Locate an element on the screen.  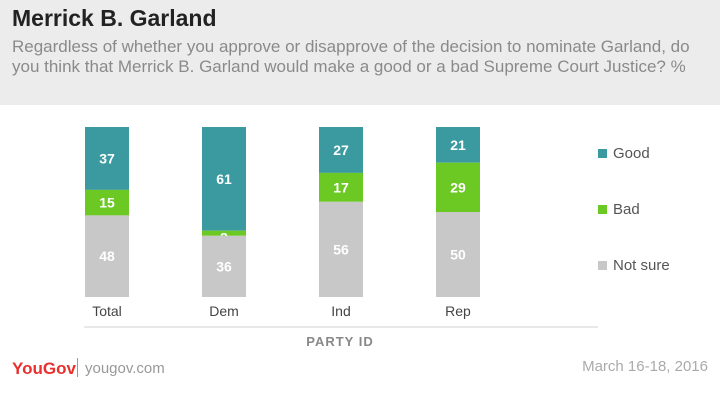
data-label-ind-bad: 17 is located at coordinates (341, 187).